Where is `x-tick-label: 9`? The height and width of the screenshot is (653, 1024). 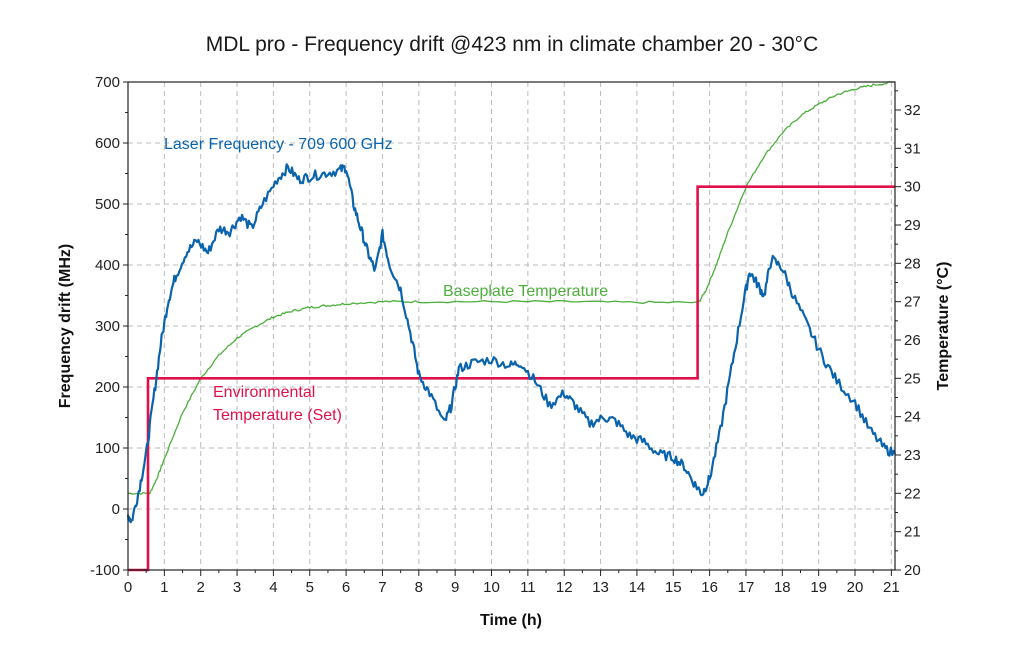
x-tick-label: 9 is located at coordinates (455, 587).